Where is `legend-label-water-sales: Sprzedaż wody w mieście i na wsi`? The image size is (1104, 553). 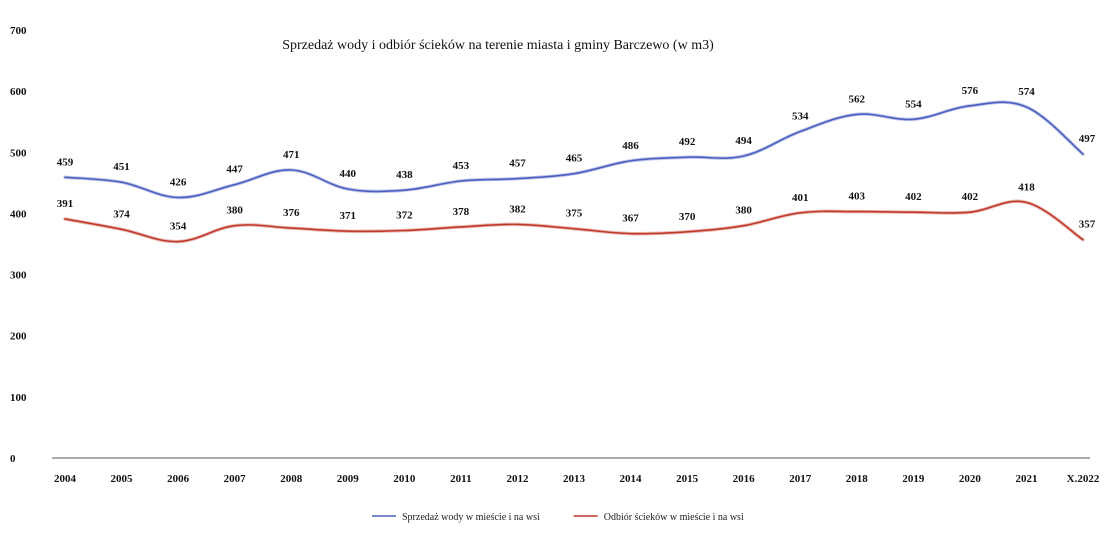 legend-label-water-sales: Sprzedaż wody w mieście i na wsi is located at coordinates (471, 517).